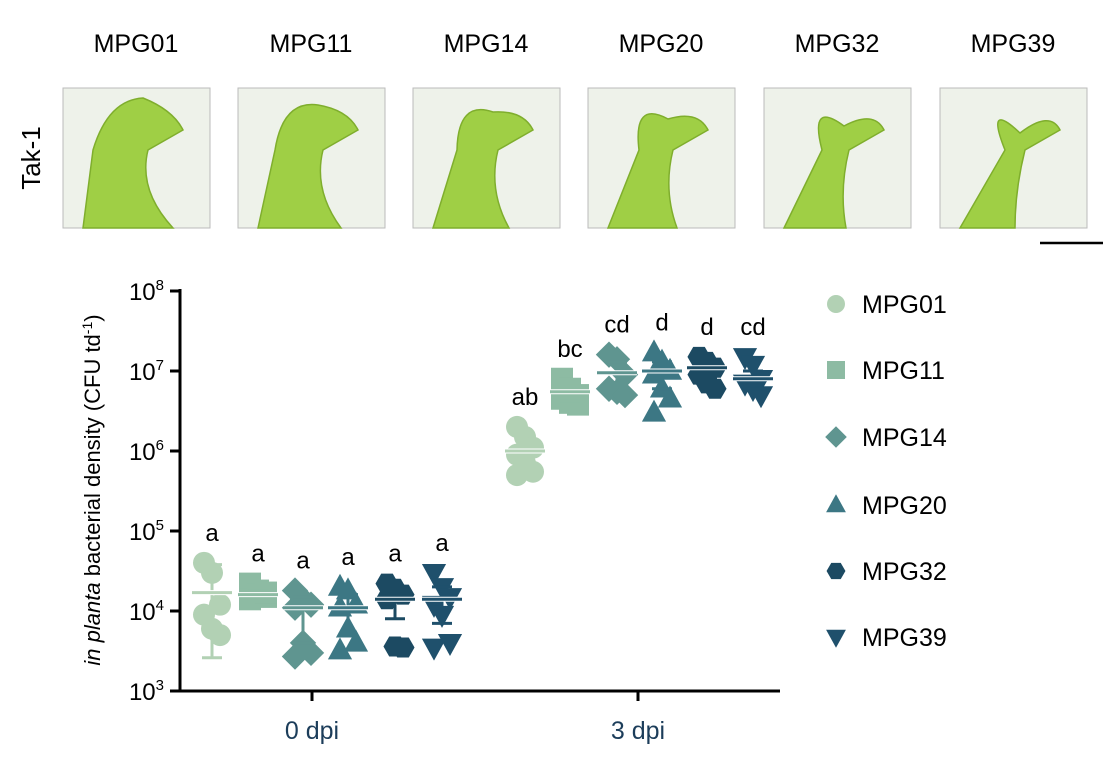 This screenshot has width=1116, height=777. What do you see at coordinates (146, 371) in the screenshot?
I see `y-tick-label: 10⁷` at bounding box center [146, 371].